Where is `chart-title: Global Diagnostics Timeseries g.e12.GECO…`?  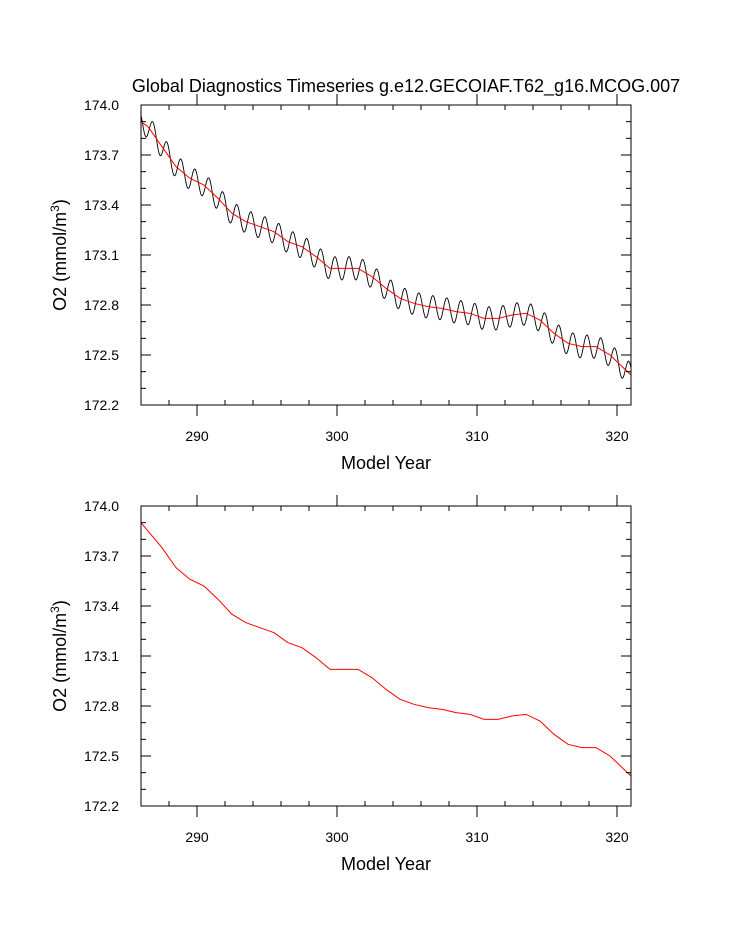
chart-title: Global Diagnostics Timeseries g.e12.GECO… is located at coordinates (406, 86).